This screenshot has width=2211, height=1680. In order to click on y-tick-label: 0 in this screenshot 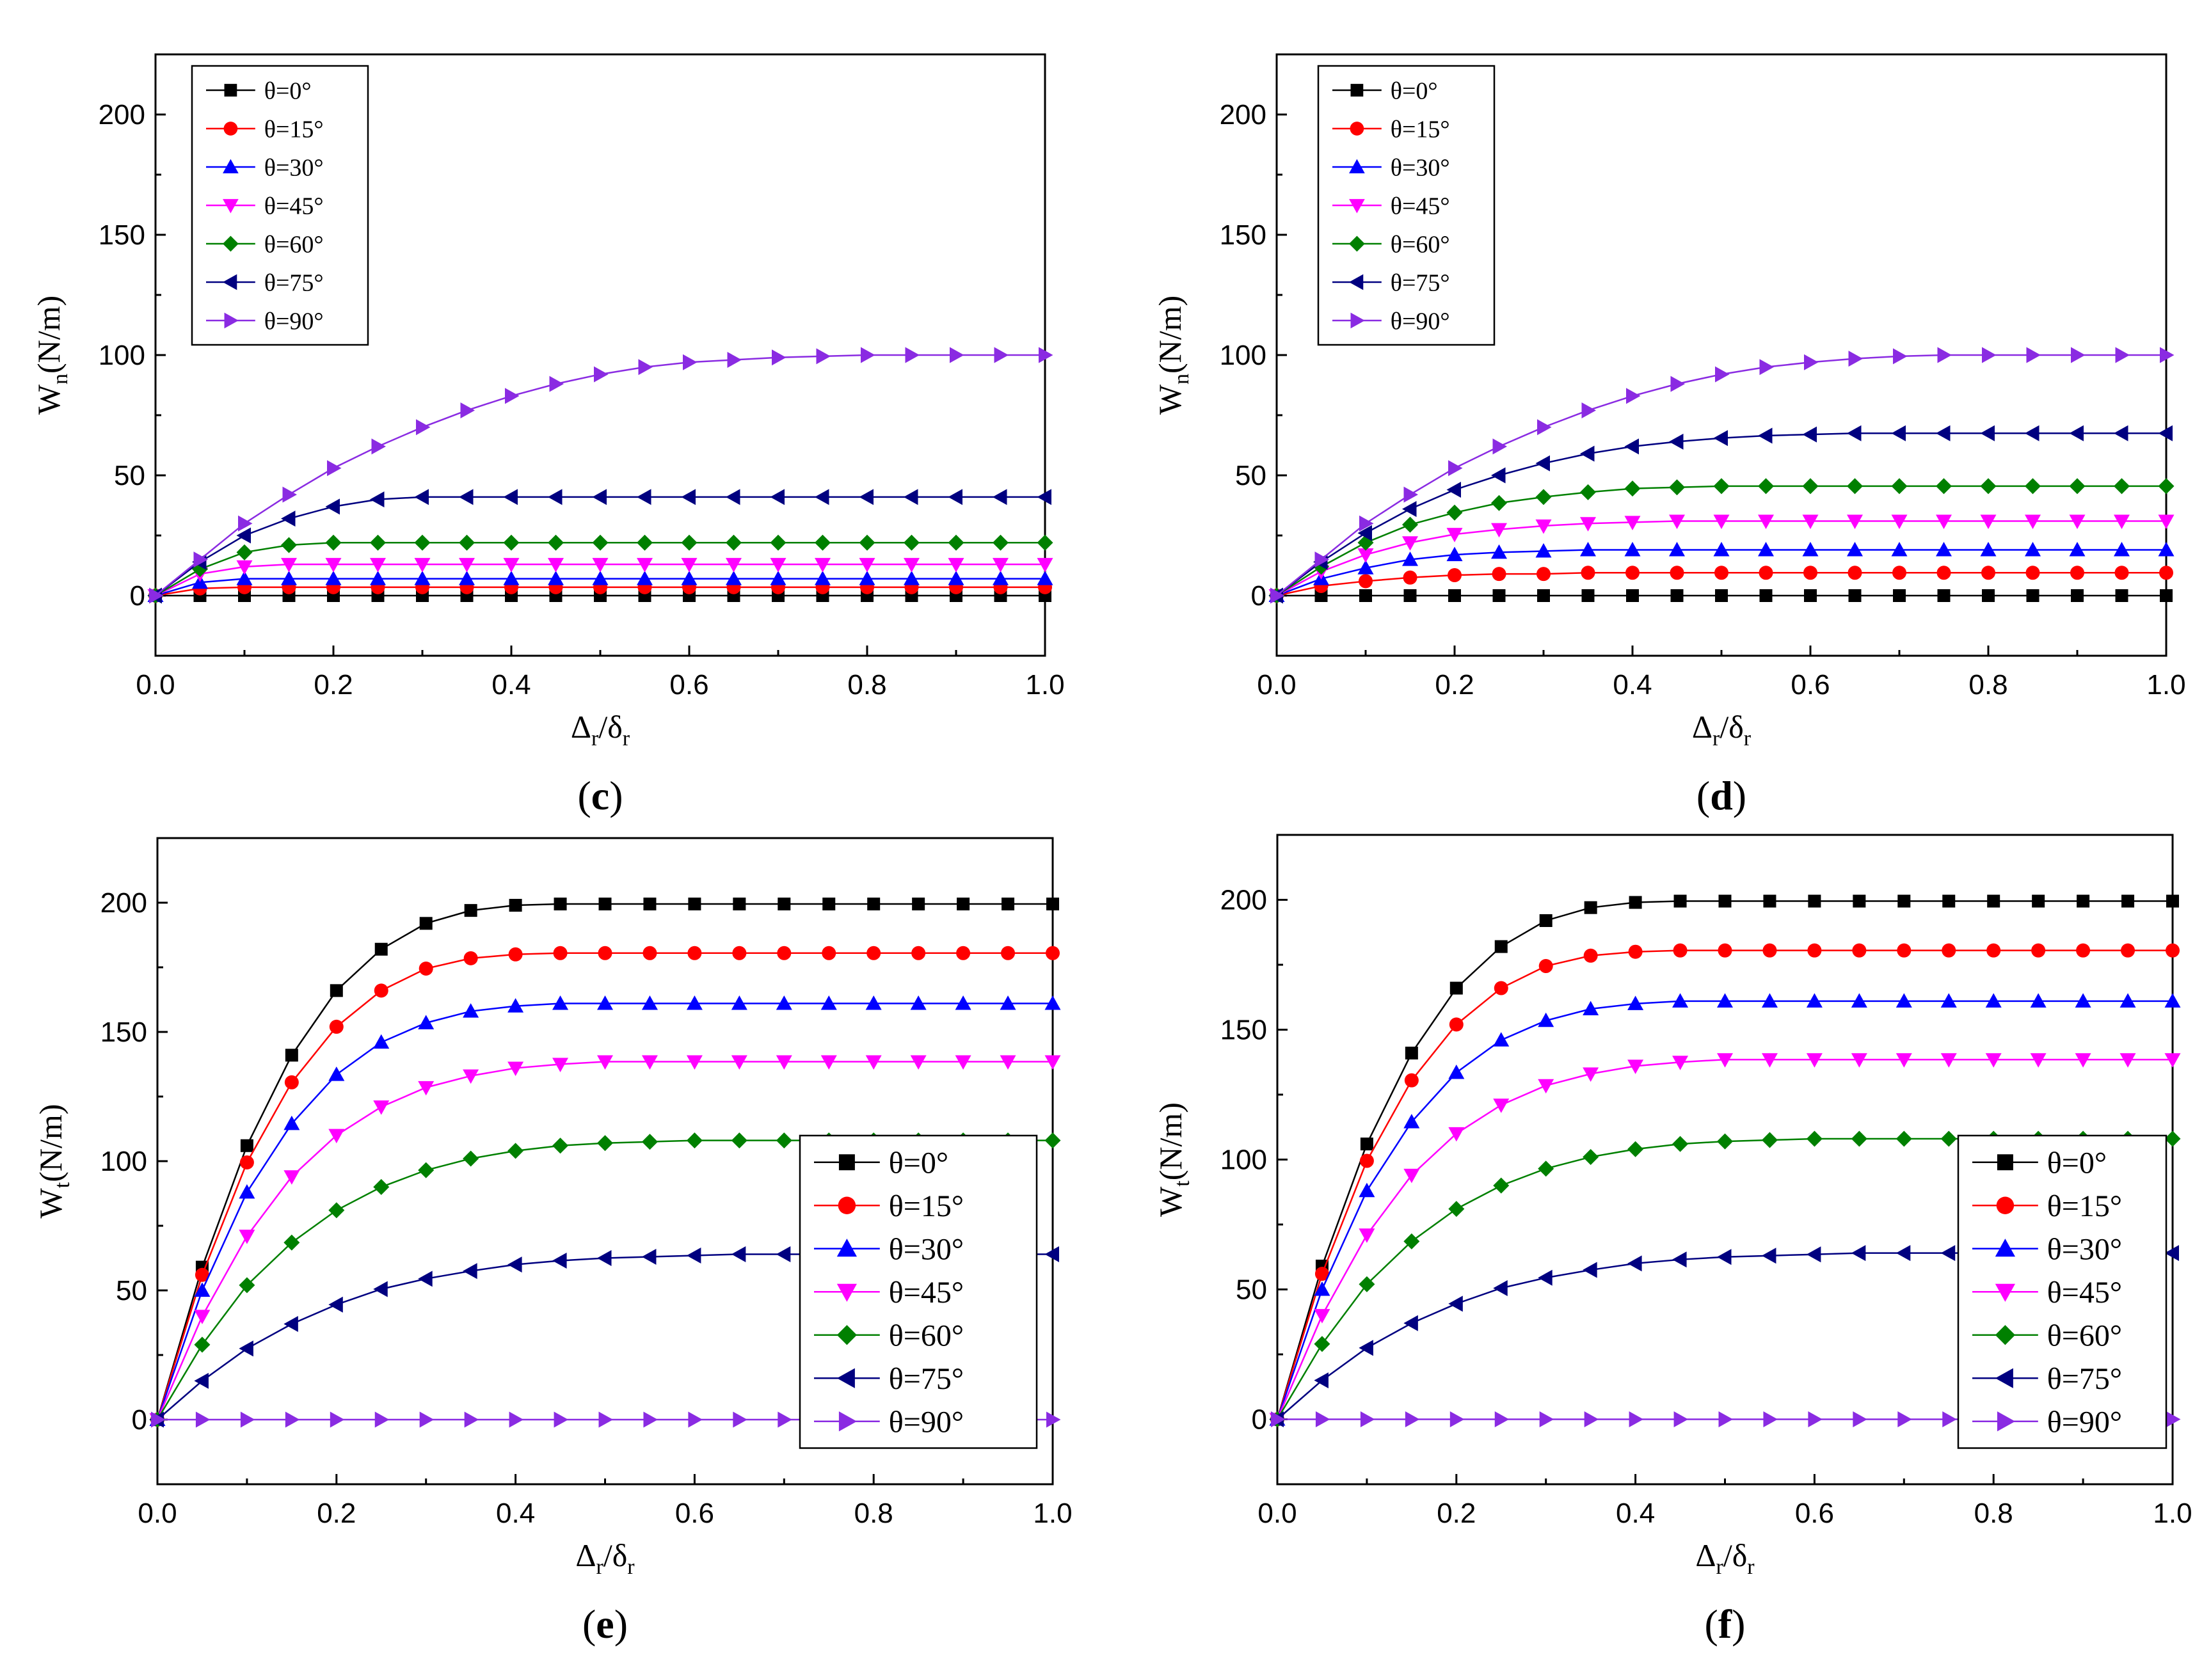, I will do `click(139, 1420)`.